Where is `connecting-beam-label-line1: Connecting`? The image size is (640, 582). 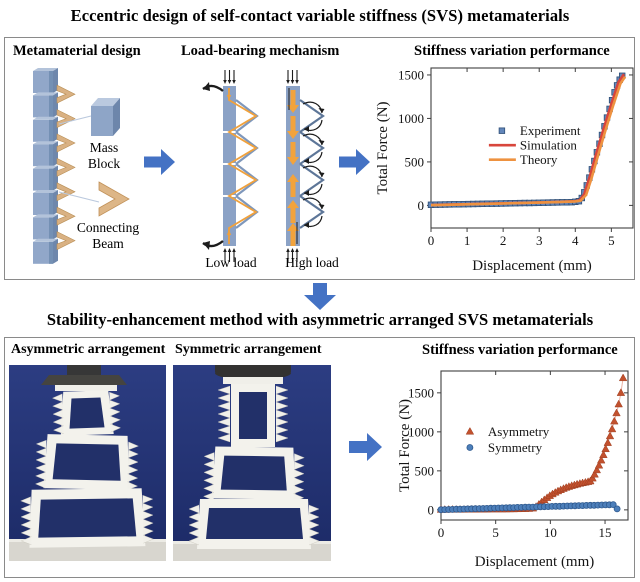 connecting-beam-label-line1: Connecting is located at coordinates (108, 227).